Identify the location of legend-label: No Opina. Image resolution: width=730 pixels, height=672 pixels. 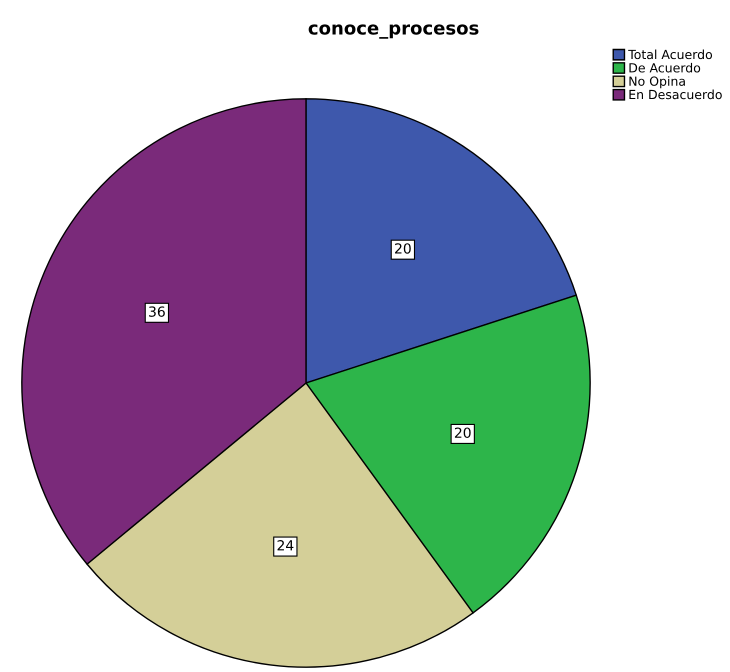
(657, 82).